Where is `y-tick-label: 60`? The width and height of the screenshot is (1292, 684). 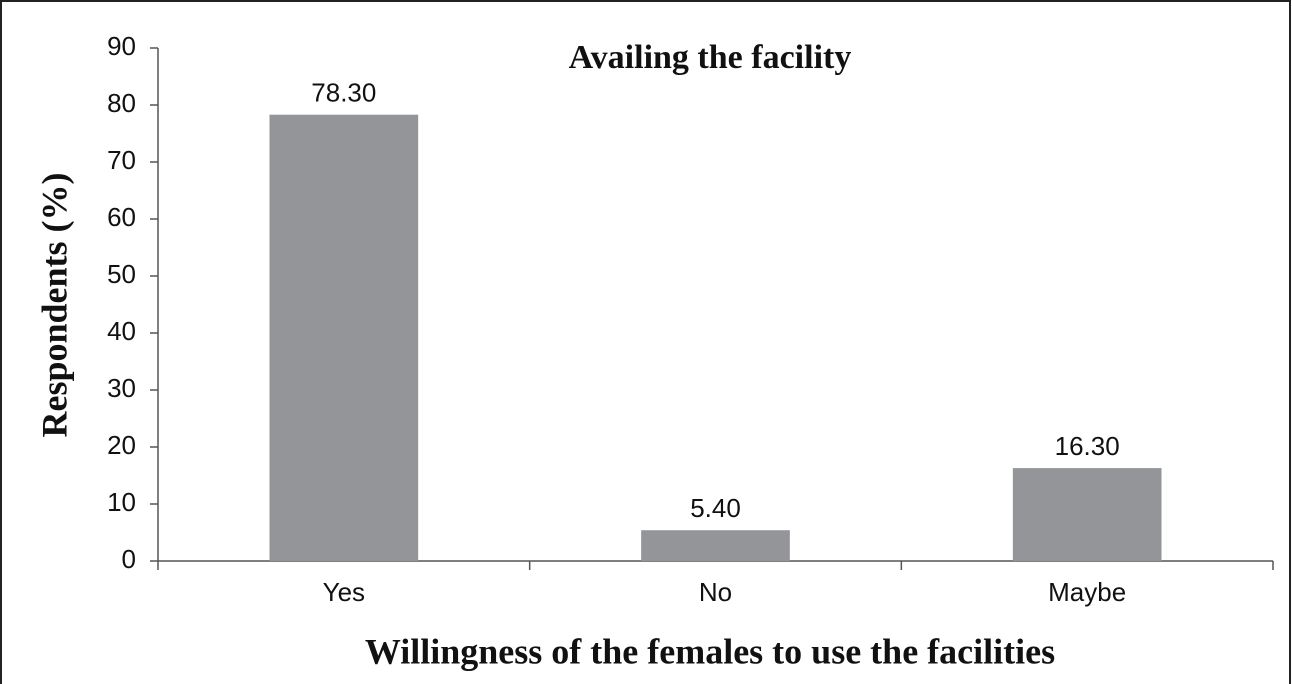
y-tick-label: 60 is located at coordinates (121, 217).